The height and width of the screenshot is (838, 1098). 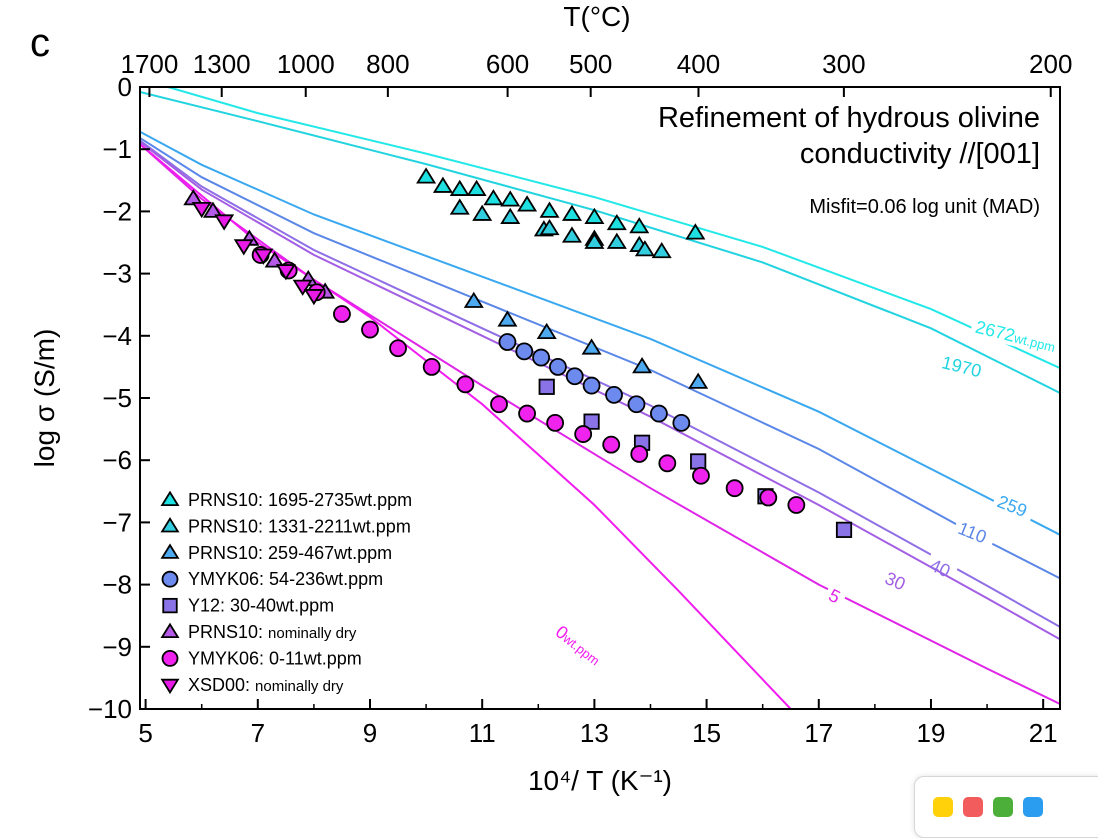 What do you see at coordinates (209, 606) in the screenshot?
I see `legend-entry-name: Y12:` at bounding box center [209, 606].